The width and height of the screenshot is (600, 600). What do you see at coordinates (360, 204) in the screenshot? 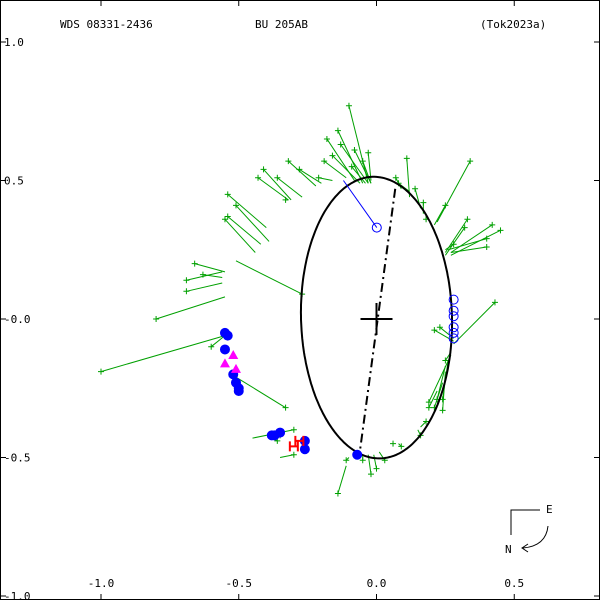
I see `open-point-residual` at bounding box center [360, 204].